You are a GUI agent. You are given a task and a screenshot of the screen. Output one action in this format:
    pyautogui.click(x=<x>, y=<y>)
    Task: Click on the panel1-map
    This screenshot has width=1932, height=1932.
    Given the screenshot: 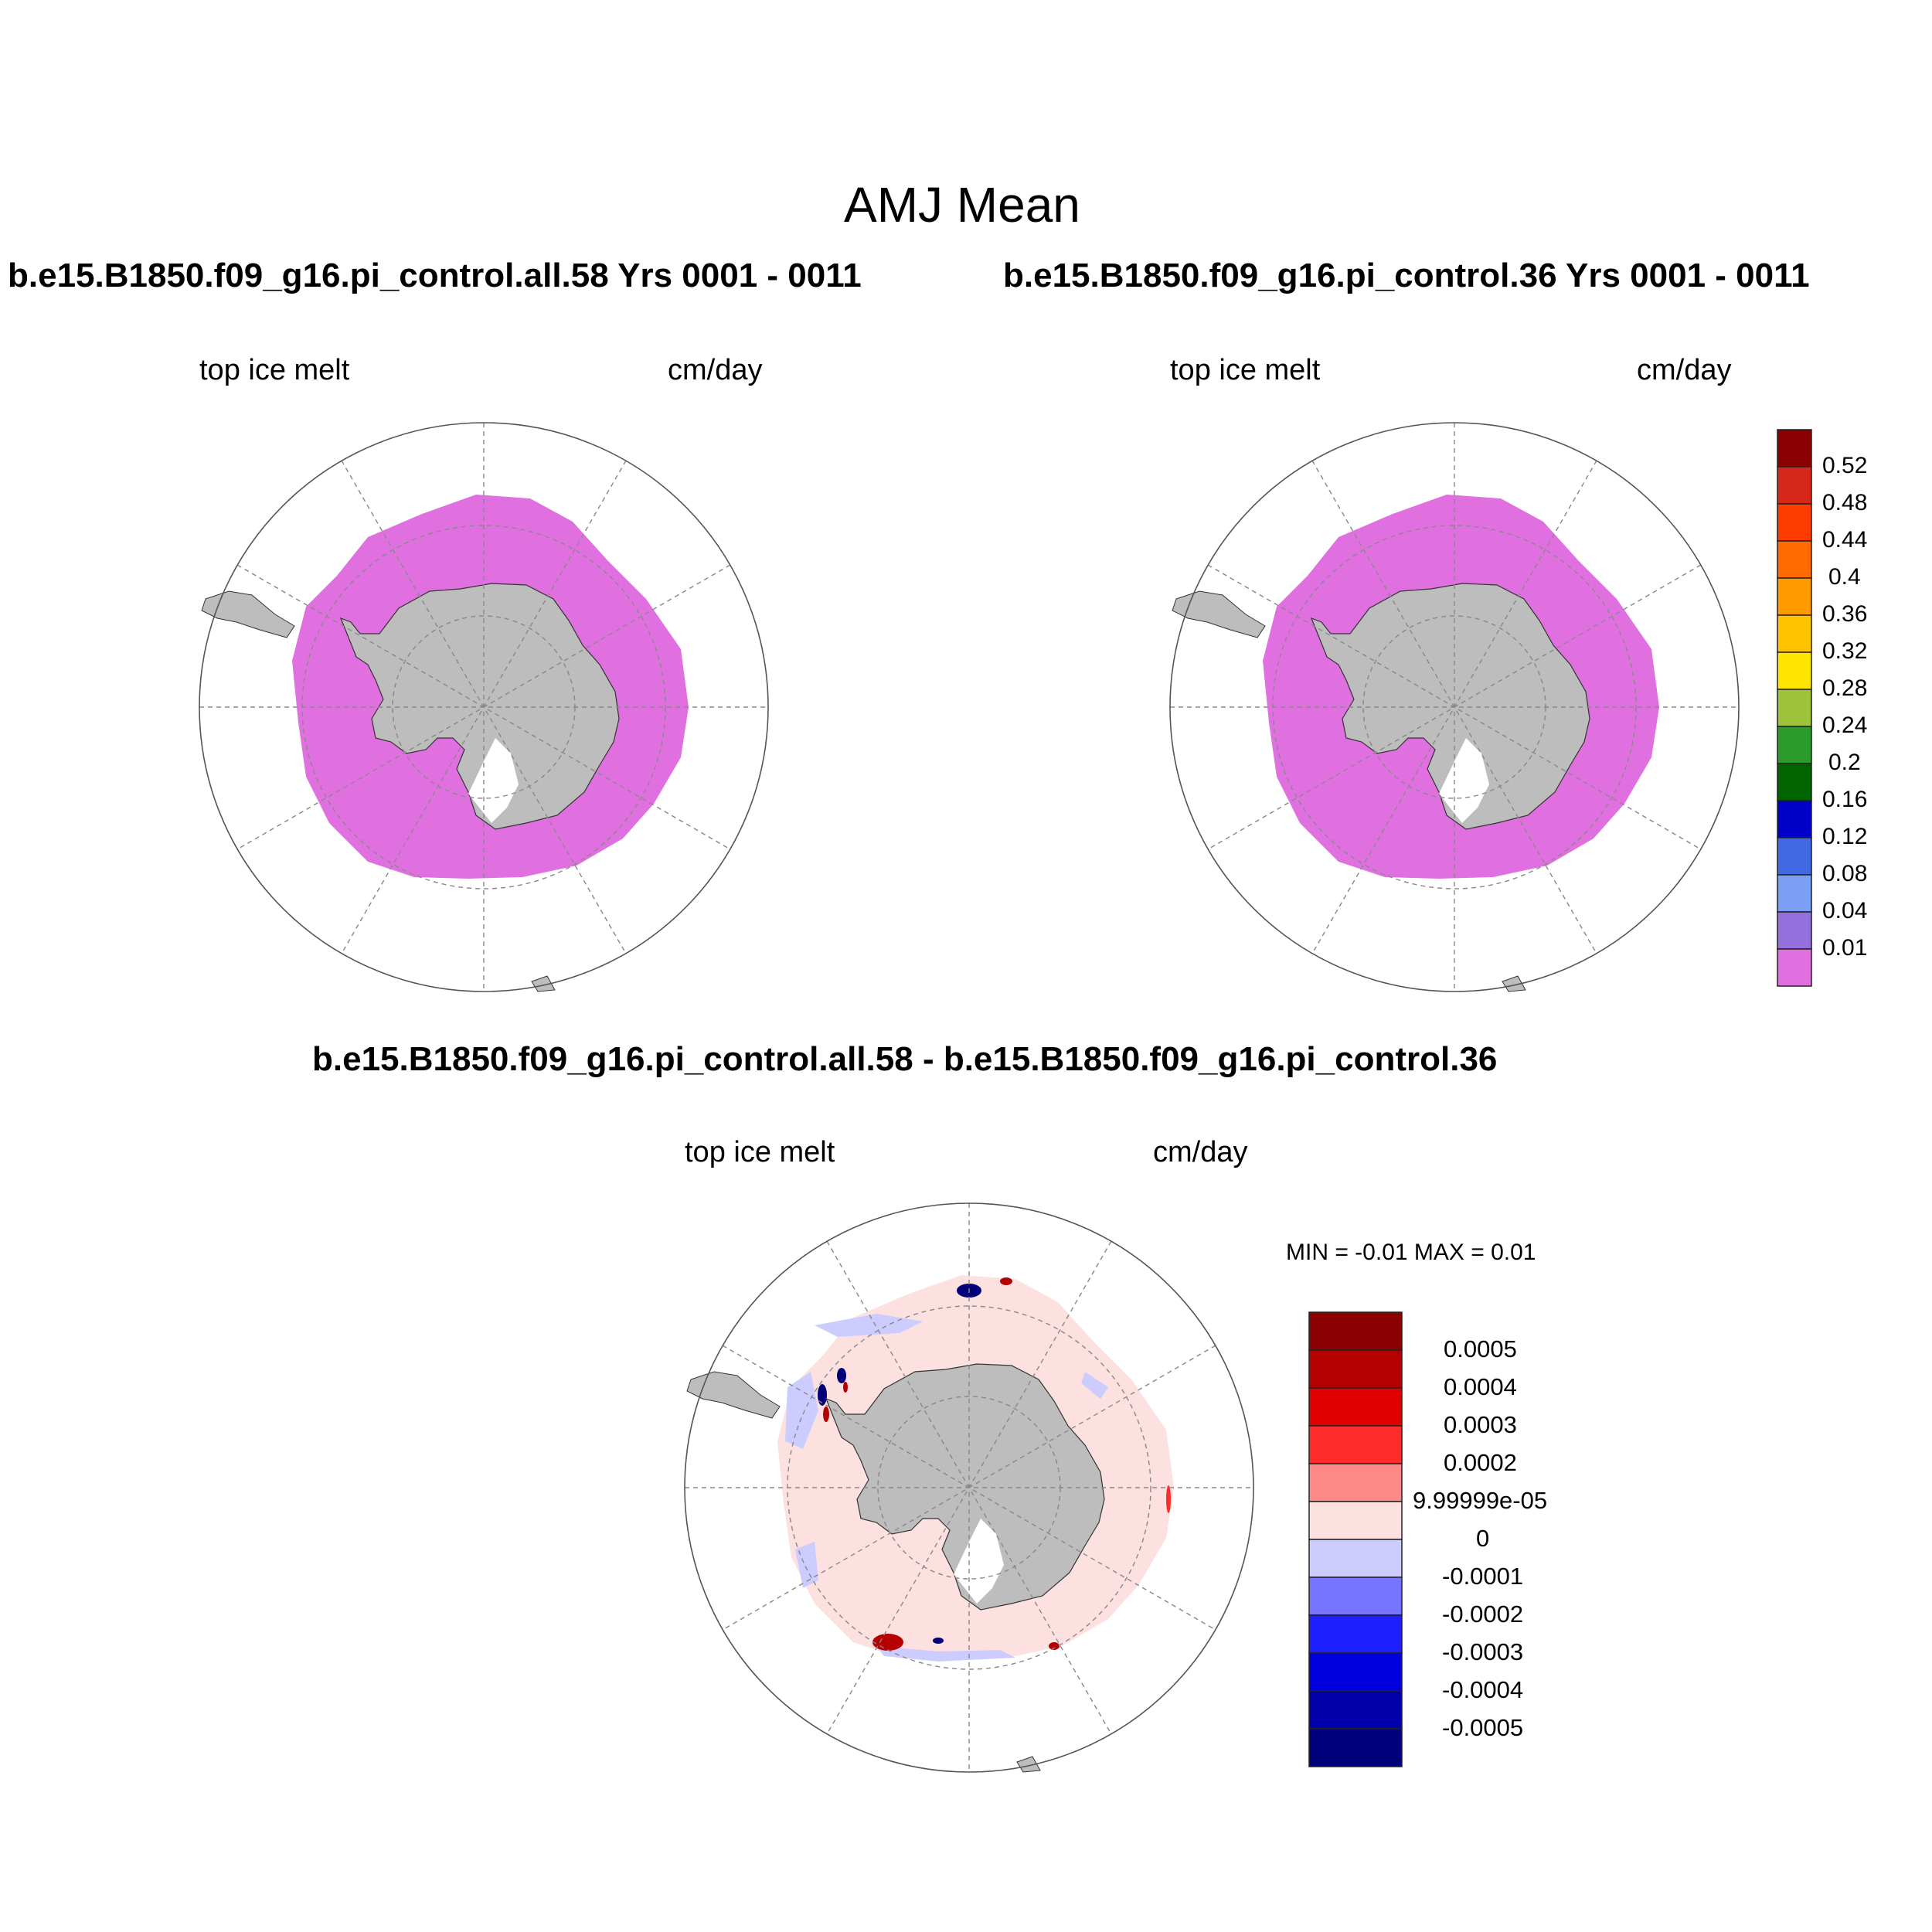 What is the action you would take?
    pyautogui.click(x=484, y=707)
    